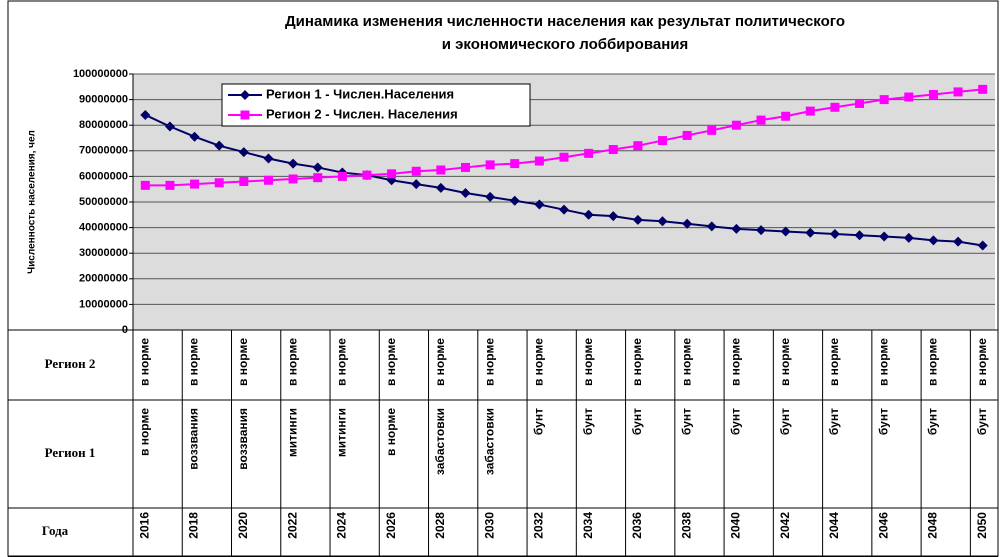 This screenshot has height=557, width=1001. What do you see at coordinates (100, 74) in the screenshot?
I see `y-tick-label: 100000000` at bounding box center [100, 74].